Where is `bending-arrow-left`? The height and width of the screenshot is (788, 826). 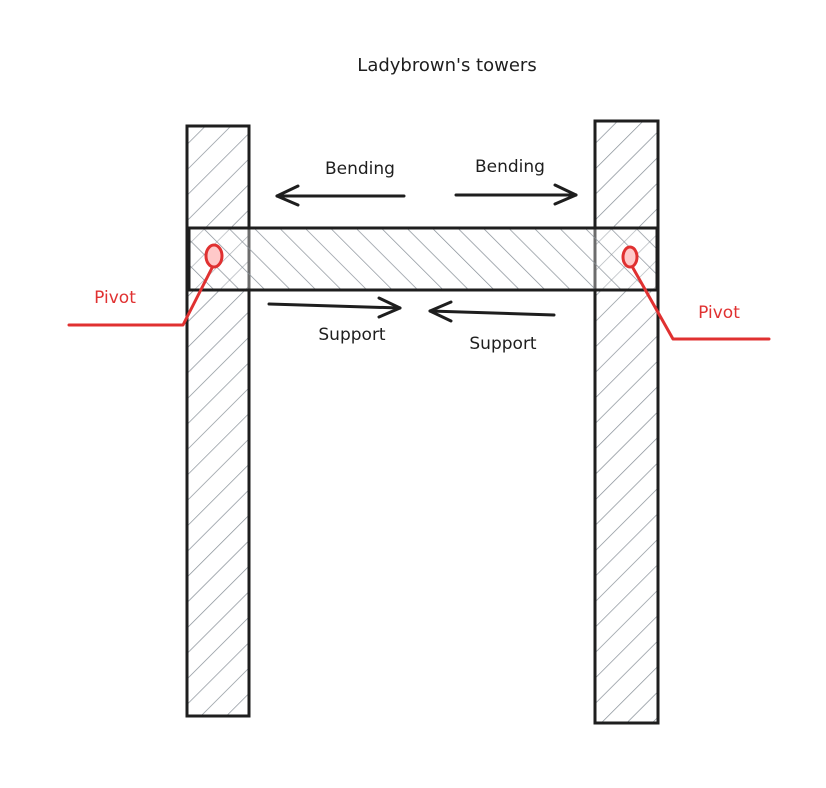
bending-arrow-left is located at coordinates (340, 195).